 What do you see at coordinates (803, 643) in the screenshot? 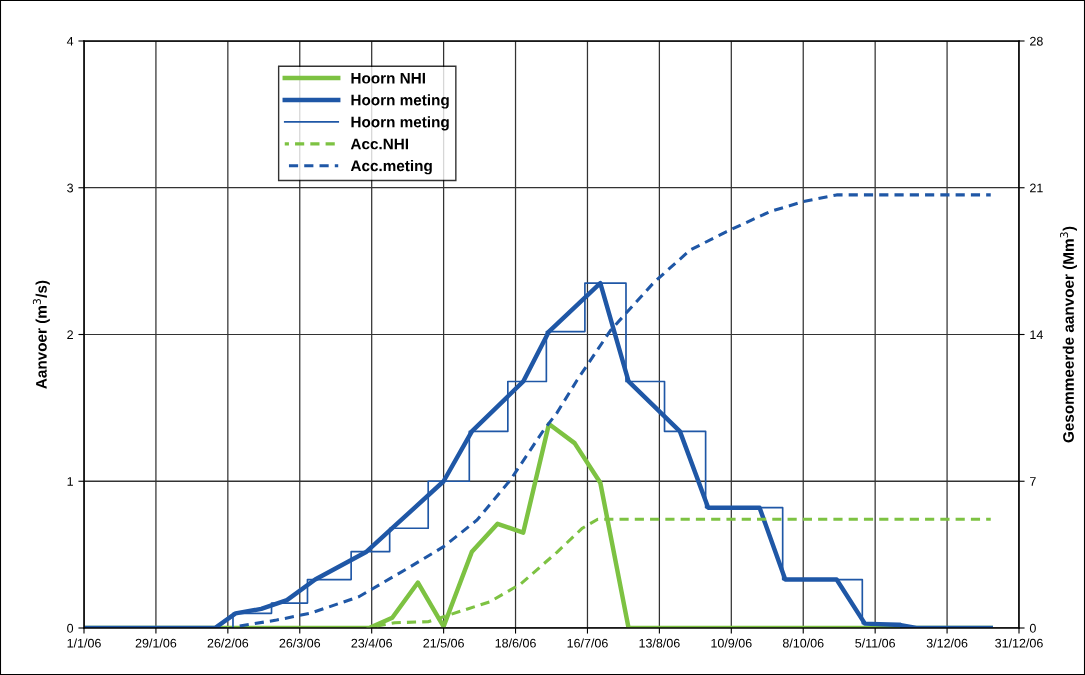
I see `x-tick-label: 8/10/06` at bounding box center [803, 643].